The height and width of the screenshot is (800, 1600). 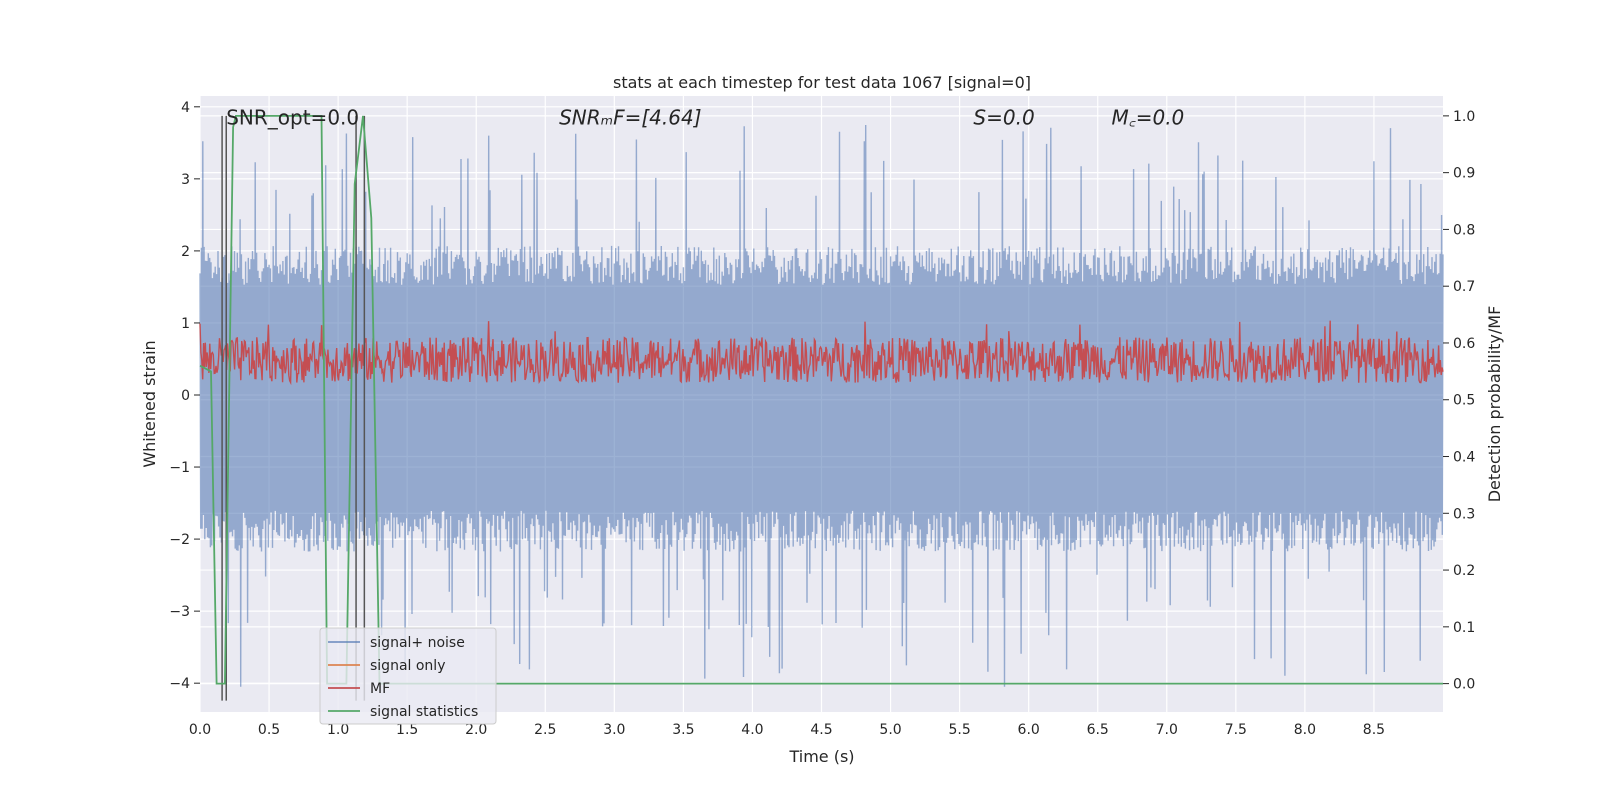 What do you see at coordinates (1464, 458) in the screenshot?
I see `y2-tick-label: 0.4` at bounding box center [1464, 458].